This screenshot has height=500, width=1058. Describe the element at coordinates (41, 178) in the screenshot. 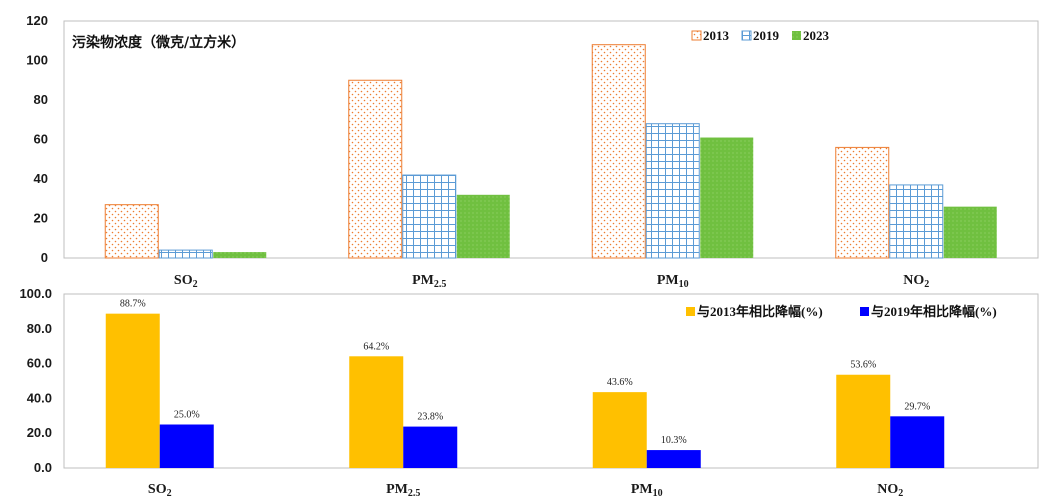

I see `chart1-y-tick-label: 40` at that location.